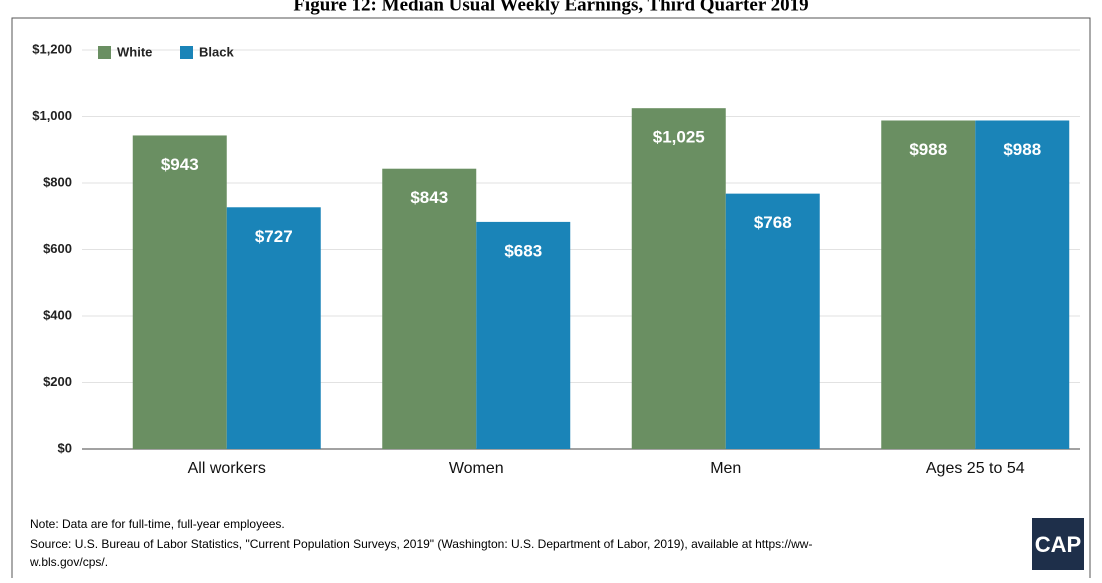 This screenshot has width=1102, height=583. I want to click on value-label: $1,025, so click(679, 137).